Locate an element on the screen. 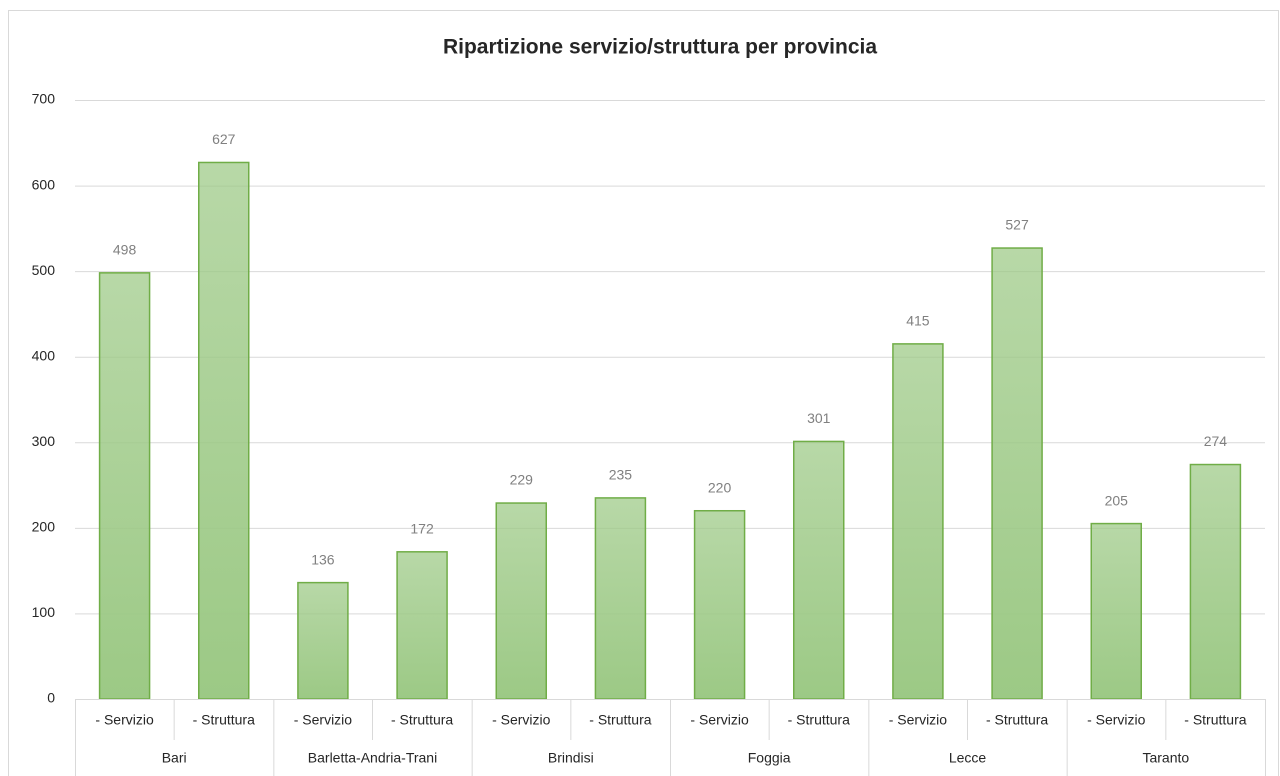  data-label: 205 is located at coordinates (1117, 500).